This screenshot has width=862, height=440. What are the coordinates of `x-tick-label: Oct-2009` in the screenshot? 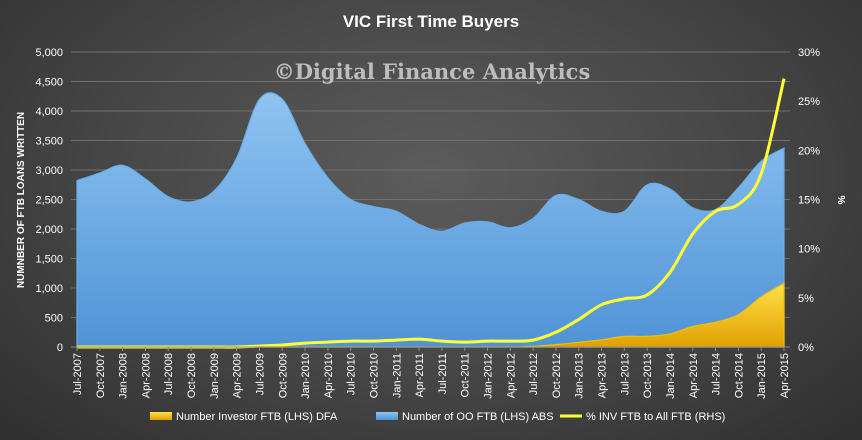 It's located at (283, 375).